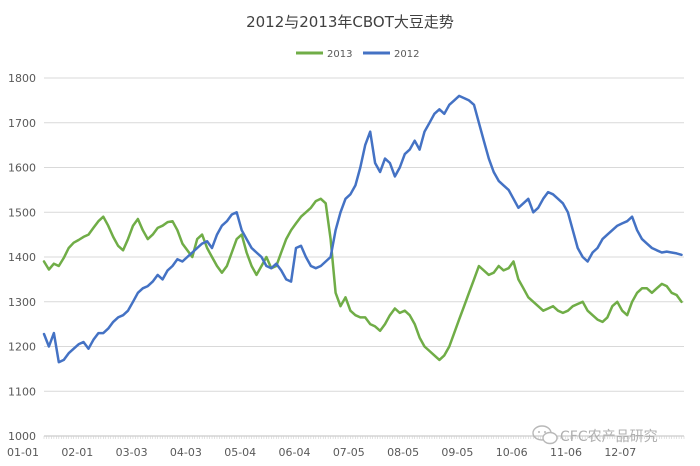 Image resolution: width=700 pixels, height=466 pixels. Describe the element at coordinates (22, 123) in the screenshot. I see `y-tick-label: 1700` at that location.